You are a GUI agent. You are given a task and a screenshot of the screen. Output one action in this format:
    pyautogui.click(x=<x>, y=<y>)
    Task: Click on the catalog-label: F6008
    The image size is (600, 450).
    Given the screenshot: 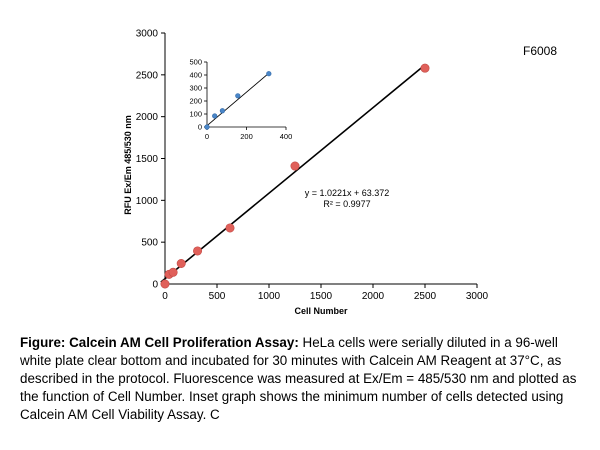 What is the action you would take?
    pyautogui.click(x=540, y=51)
    